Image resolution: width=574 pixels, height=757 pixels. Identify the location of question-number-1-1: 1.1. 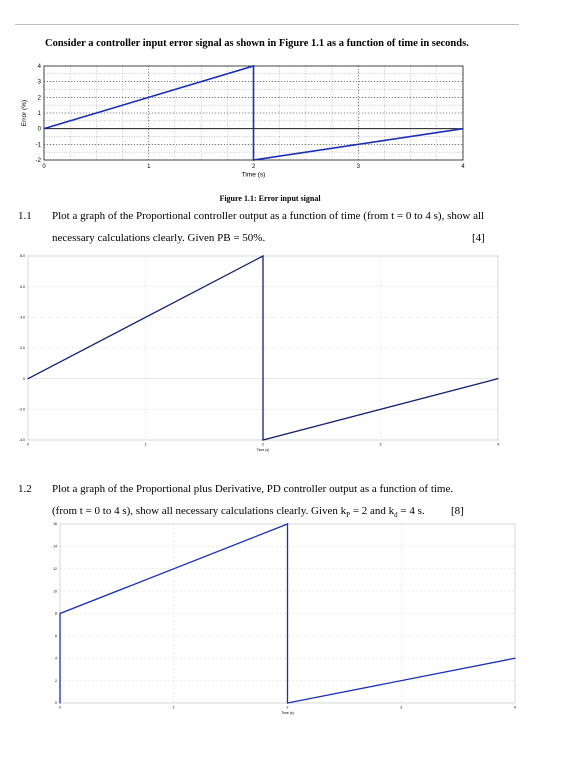
(25, 216).